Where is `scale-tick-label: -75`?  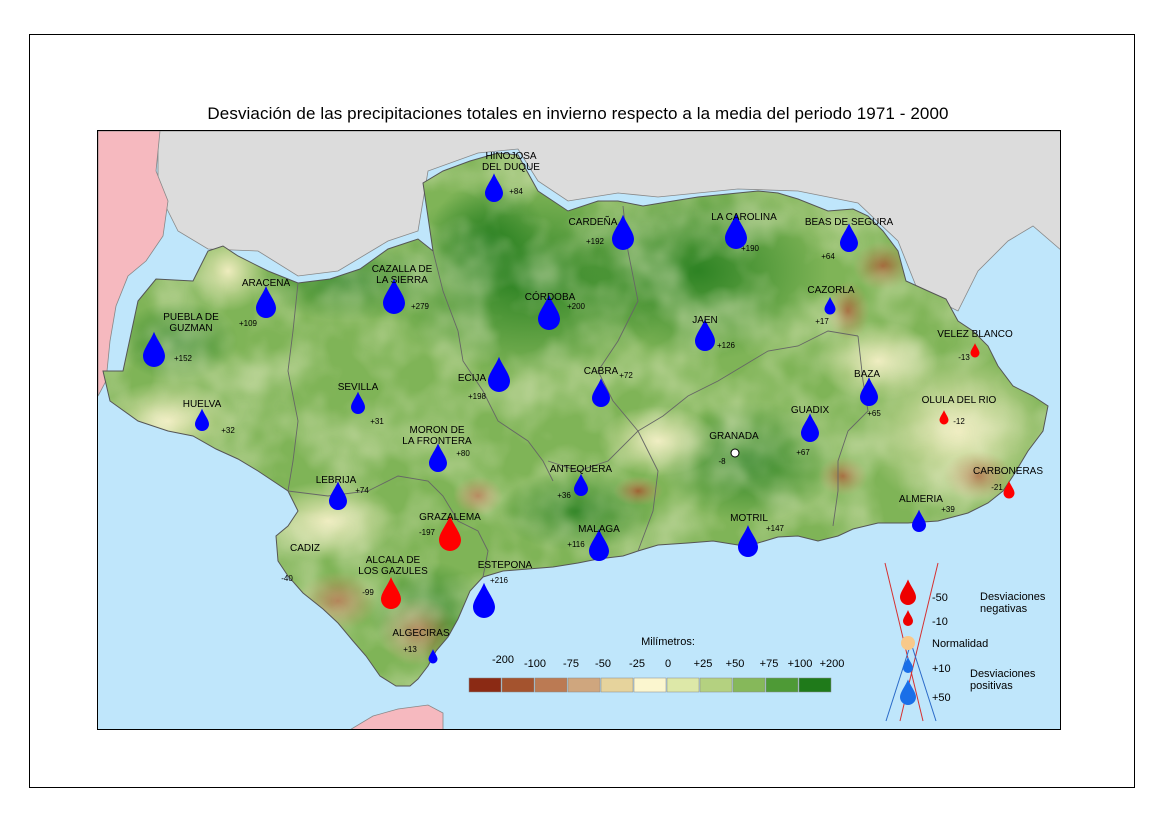 scale-tick-label: -75 is located at coordinates (571, 664).